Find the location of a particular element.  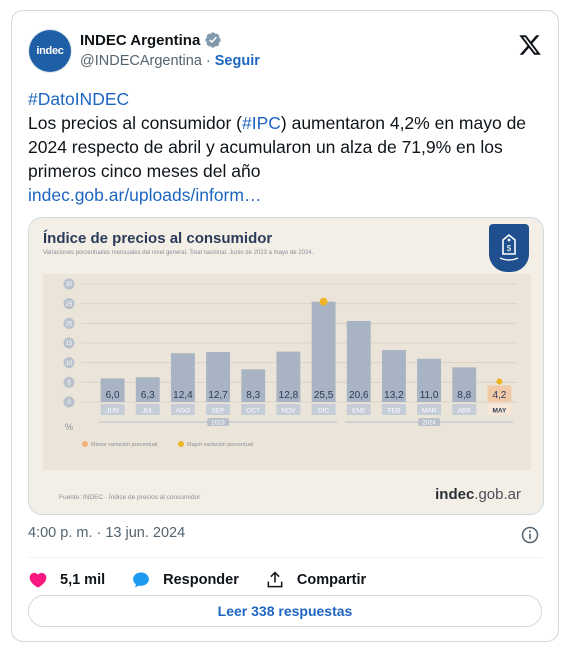

reply-button: Responder is located at coordinates (185, 580).